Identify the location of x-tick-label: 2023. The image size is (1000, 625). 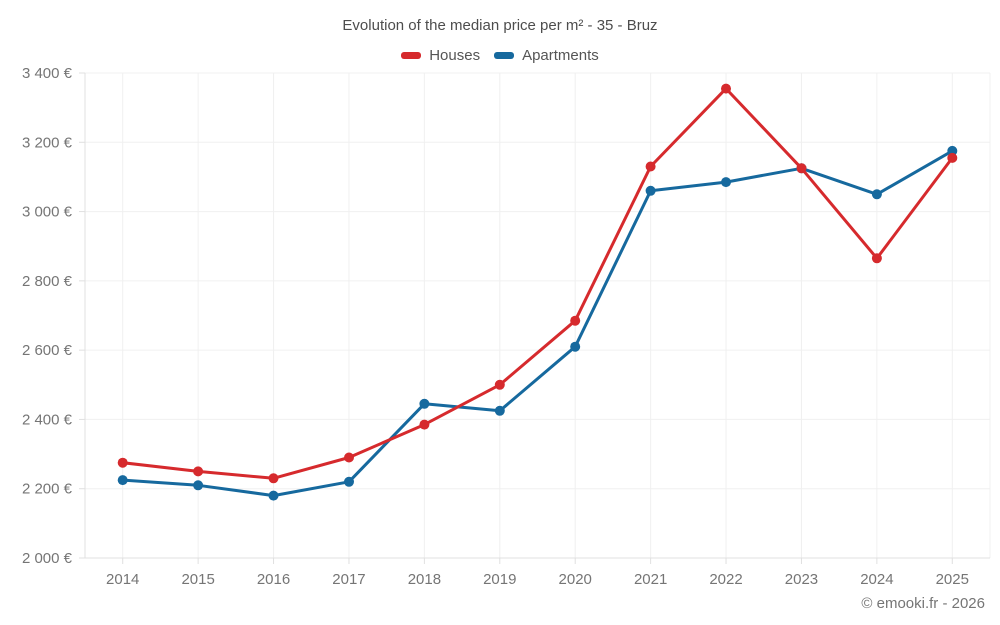
(801, 579).